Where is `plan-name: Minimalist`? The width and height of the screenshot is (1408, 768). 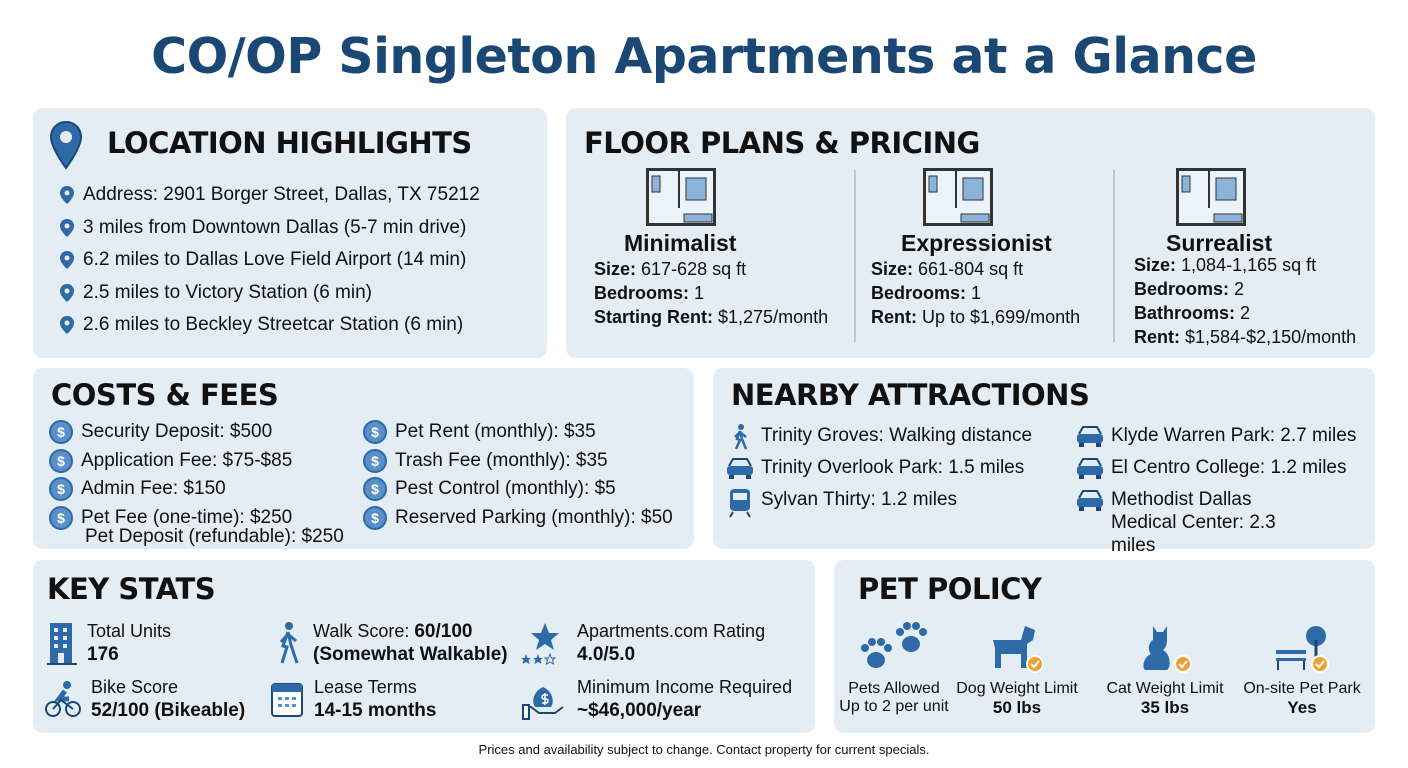 plan-name: Minimalist is located at coordinates (680, 243).